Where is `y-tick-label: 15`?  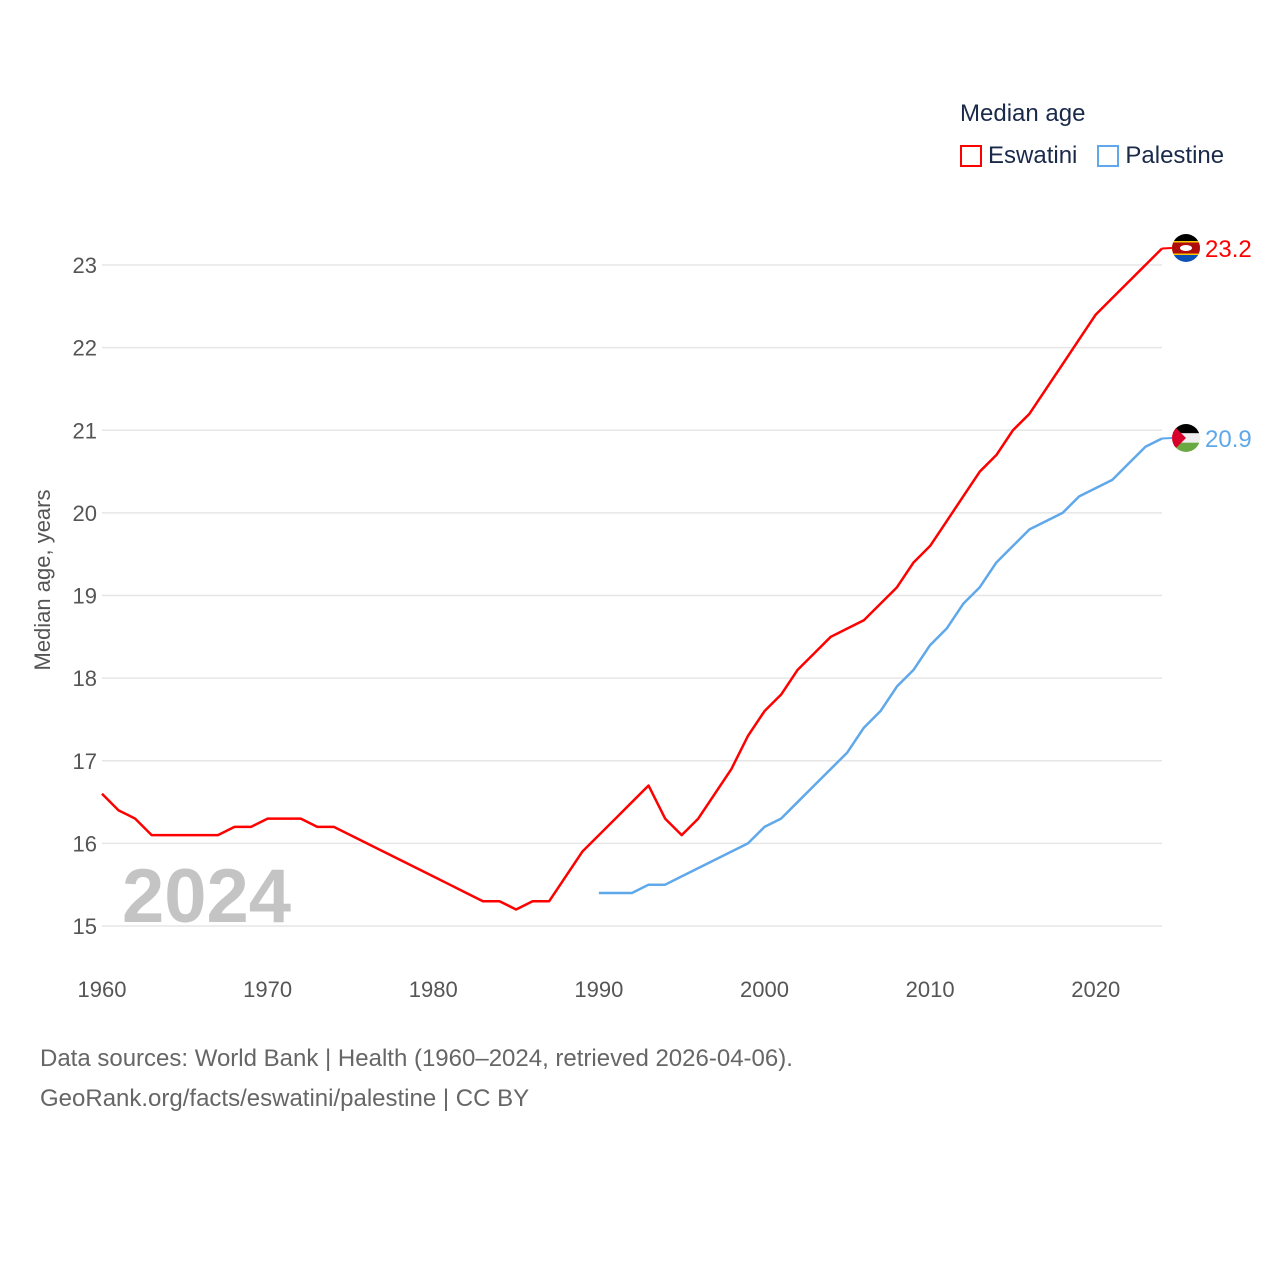 y-tick-label: 15 is located at coordinates (85, 926).